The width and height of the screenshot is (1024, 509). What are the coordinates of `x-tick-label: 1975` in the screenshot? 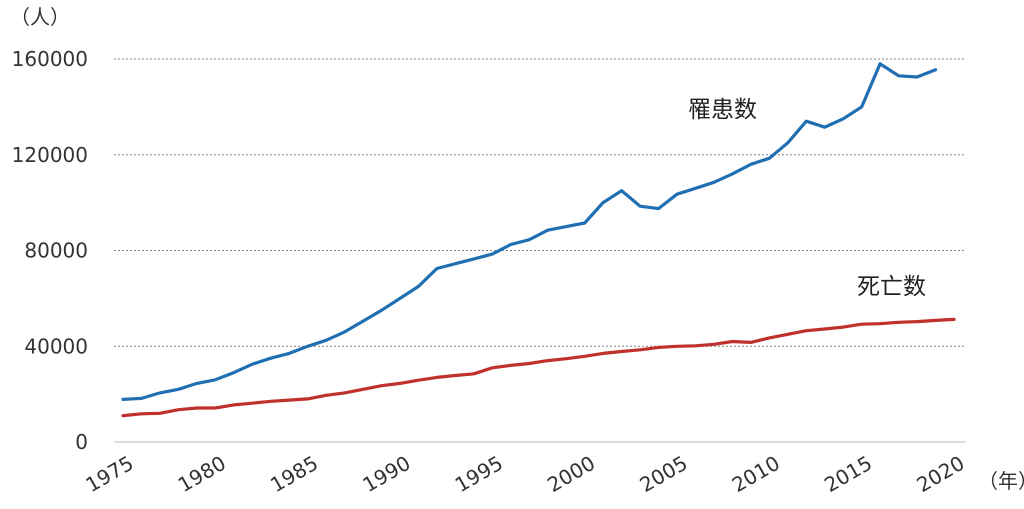 It's located at (109, 474).